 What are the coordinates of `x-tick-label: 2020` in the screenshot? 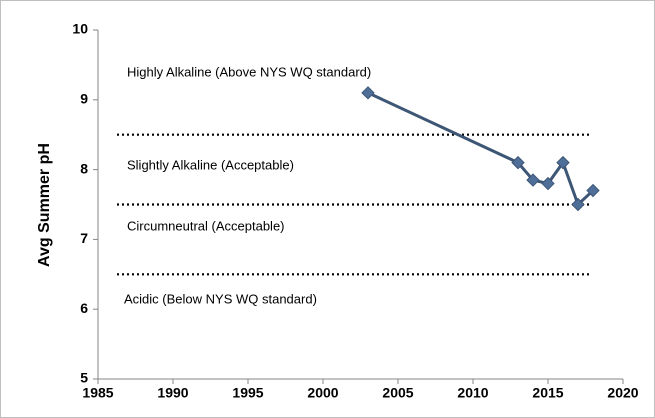 It's located at (622, 393).